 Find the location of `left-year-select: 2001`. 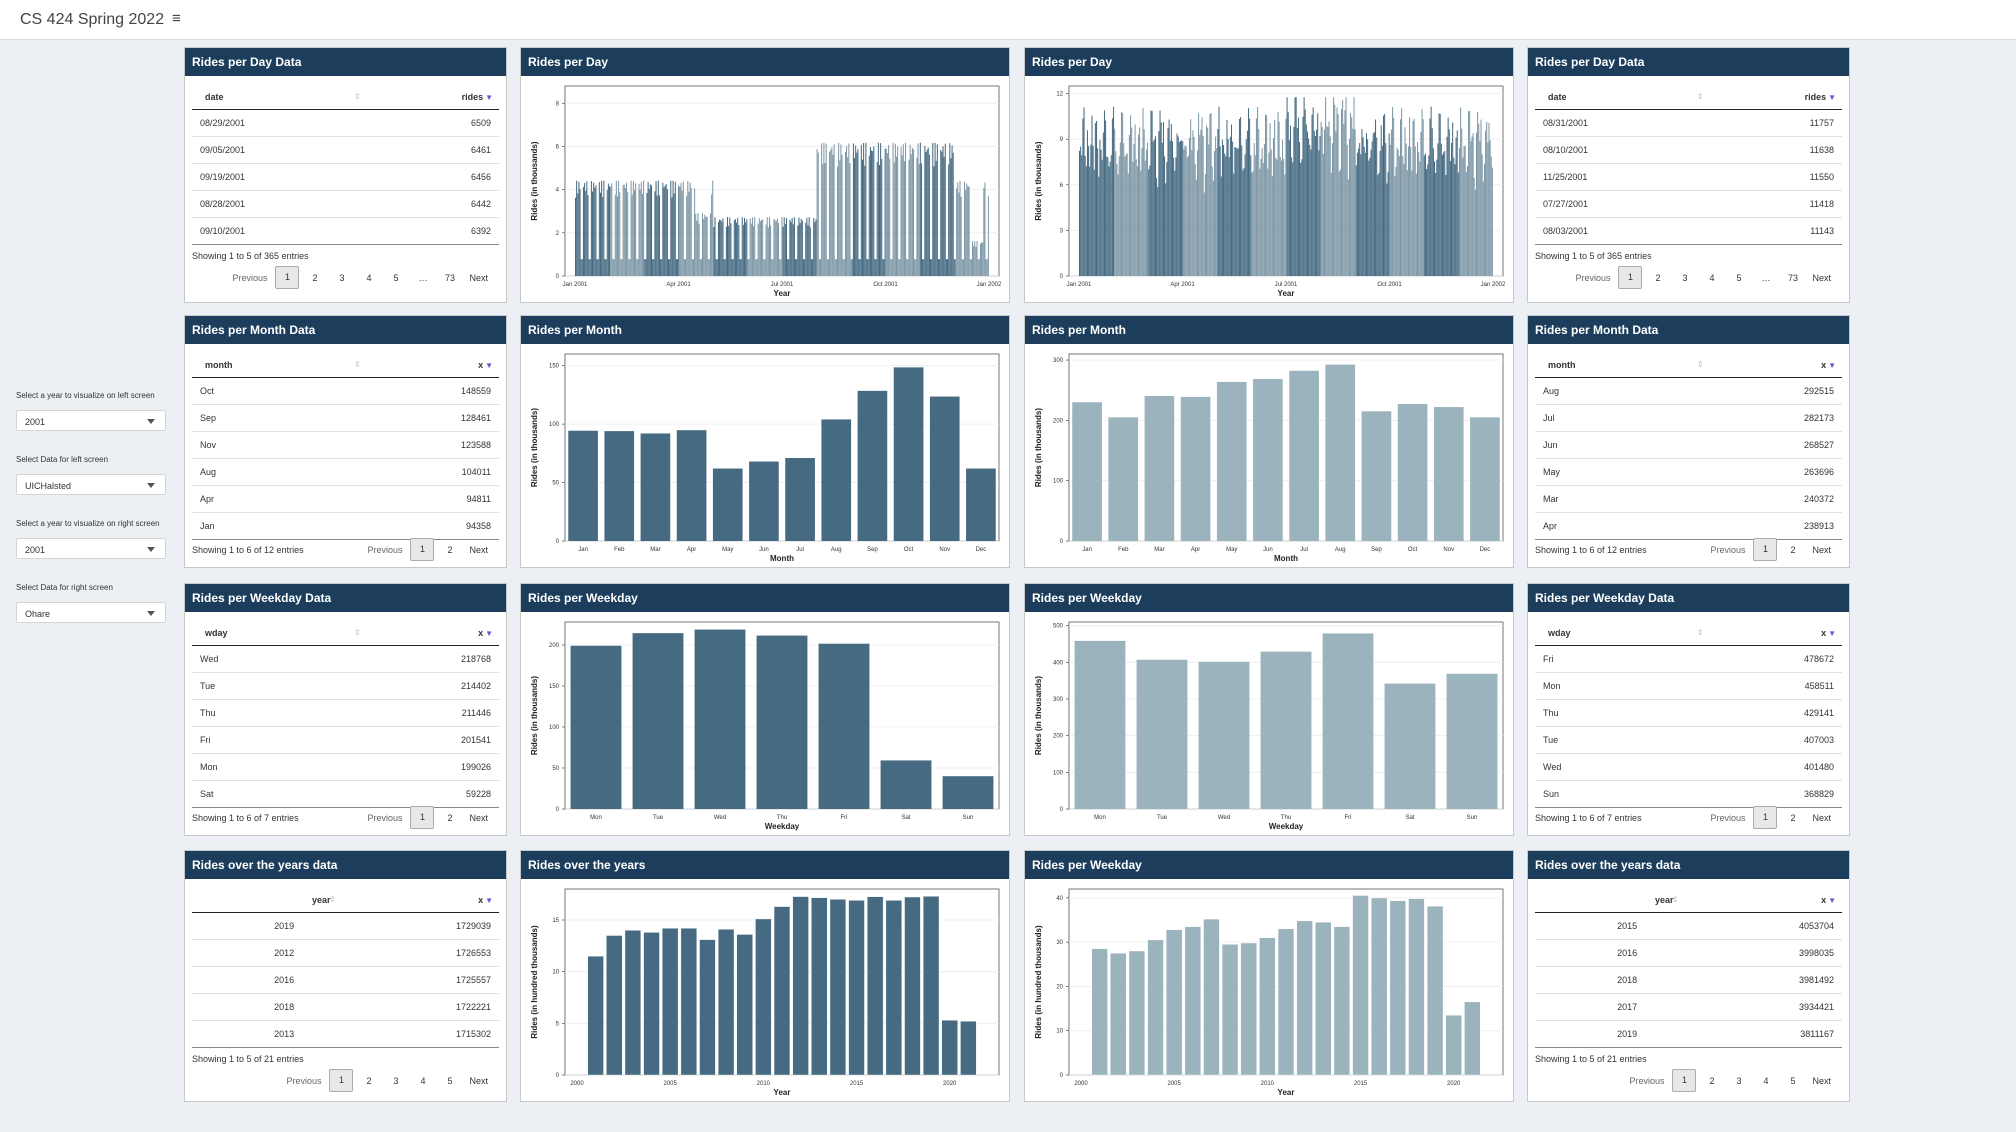

left-year-select: 2001 is located at coordinates (91, 420).